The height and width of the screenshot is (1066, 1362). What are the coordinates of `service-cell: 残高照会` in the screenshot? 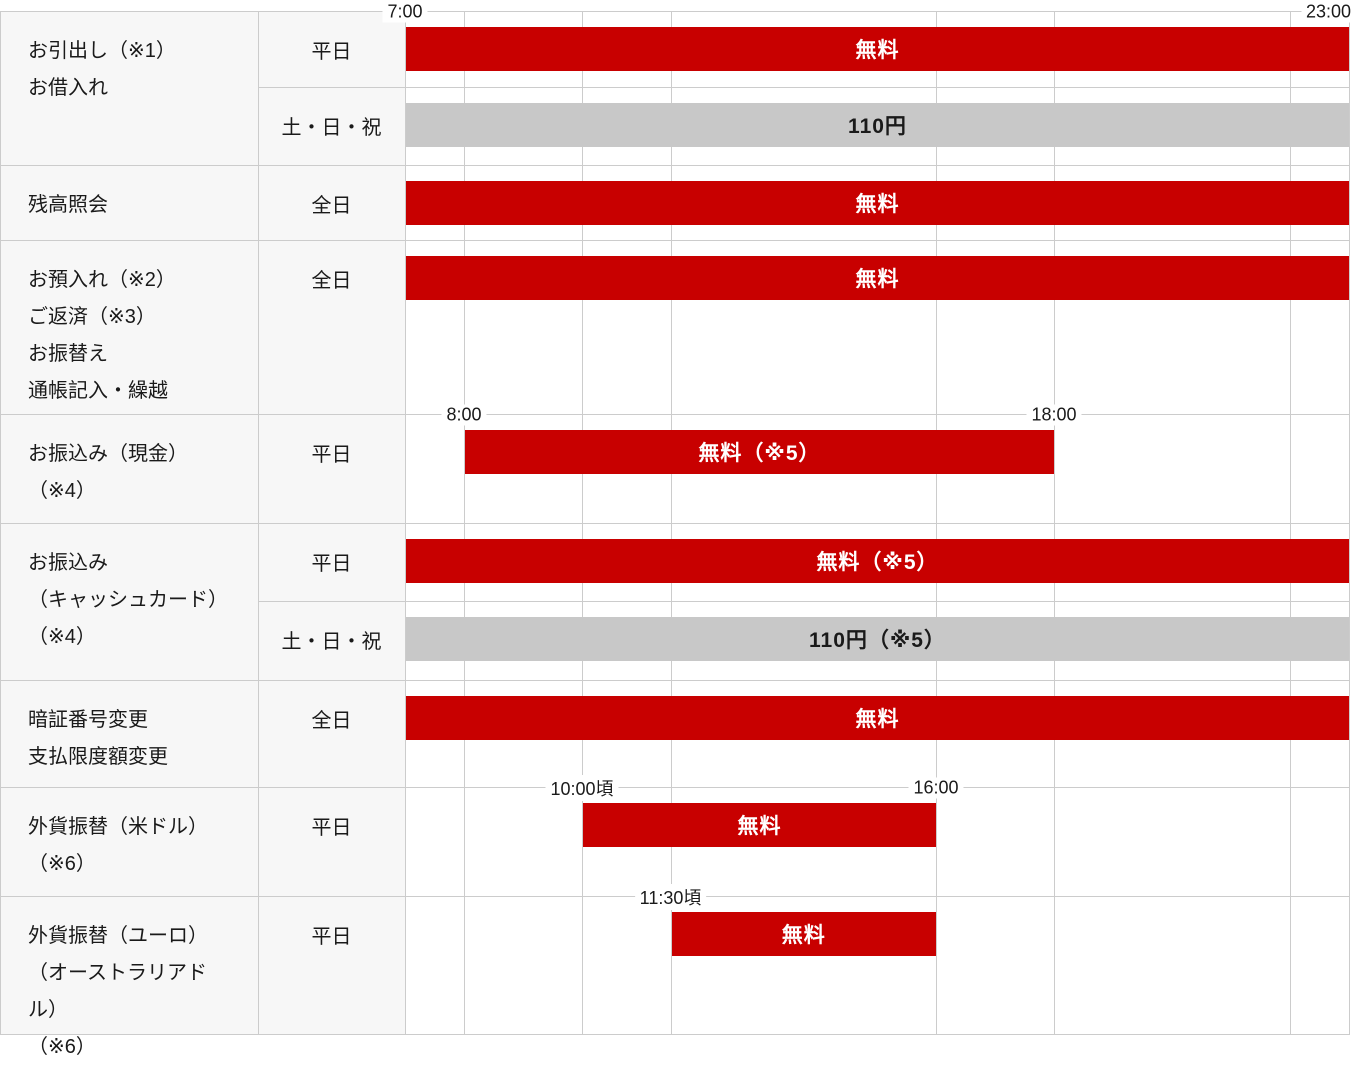 It's located at (68, 205).